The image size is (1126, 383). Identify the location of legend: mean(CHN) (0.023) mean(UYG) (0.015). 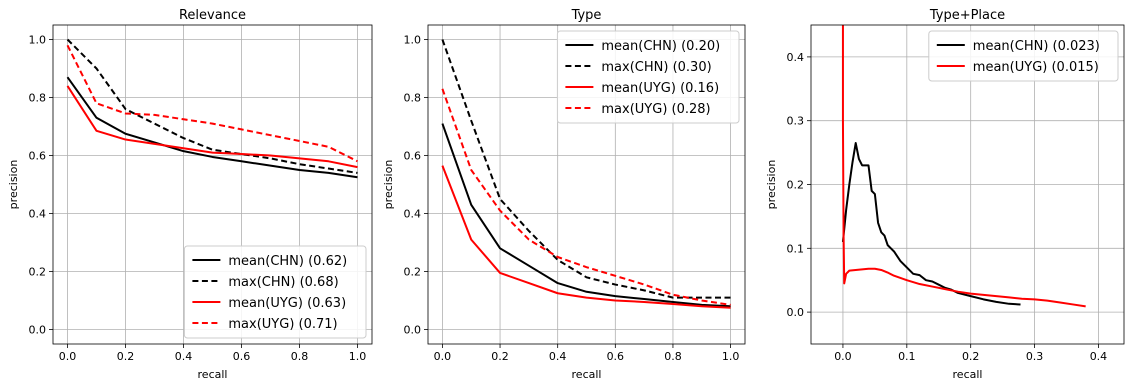
(1023, 56).